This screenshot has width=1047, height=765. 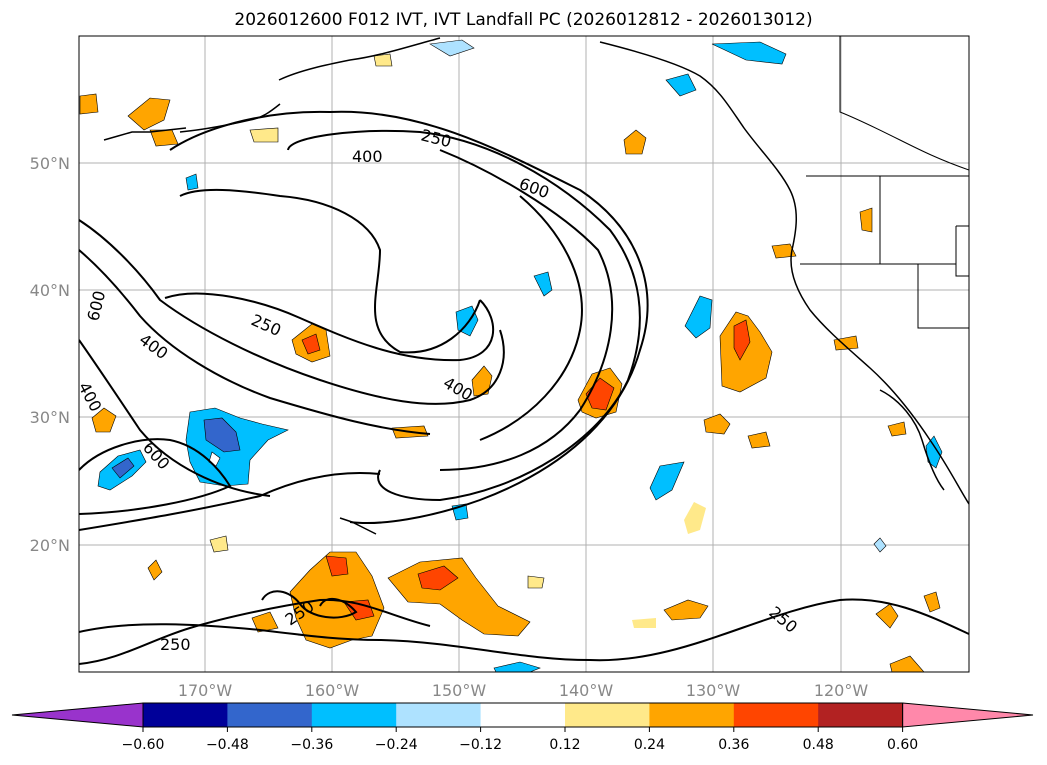 What do you see at coordinates (50, 163) in the screenshot?
I see `lat-label: 50°N` at bounding box center [50, 163].